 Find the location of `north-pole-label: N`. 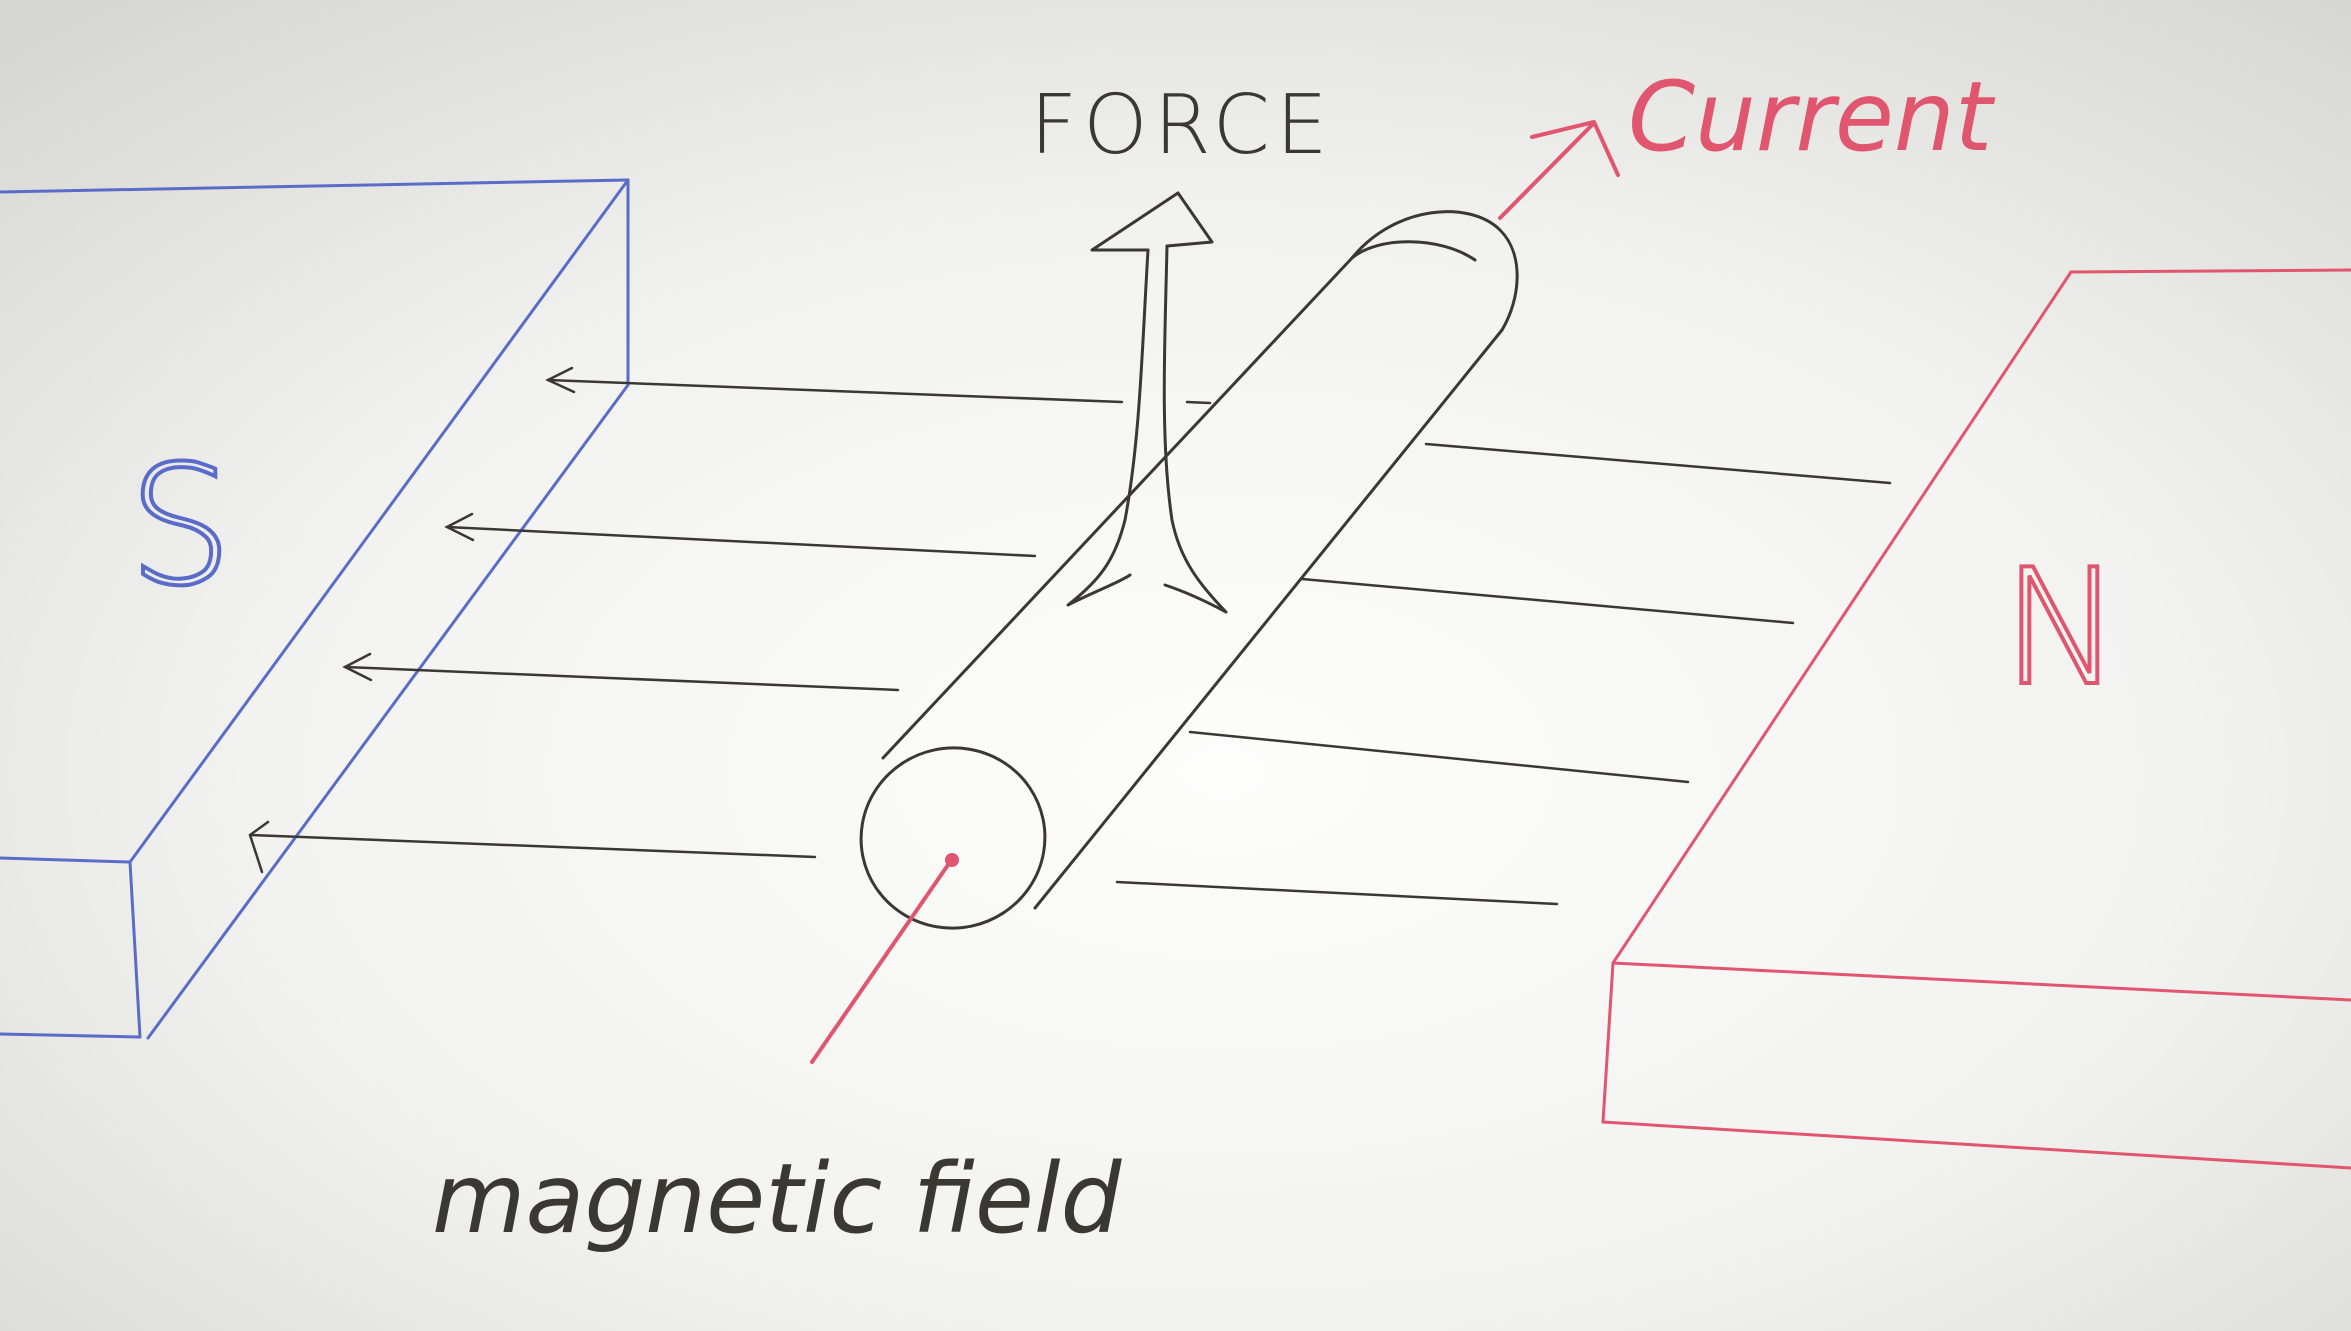

north-pole-label: N is located at coordinates (2062, 627).